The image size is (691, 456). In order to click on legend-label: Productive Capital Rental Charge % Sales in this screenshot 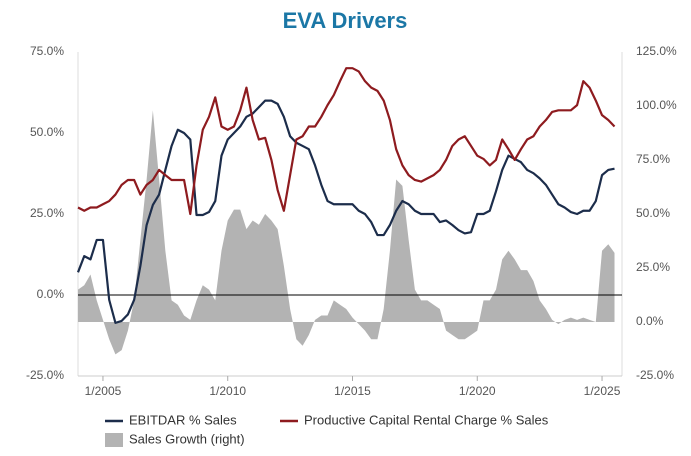, I will do `click(426, 419)`.